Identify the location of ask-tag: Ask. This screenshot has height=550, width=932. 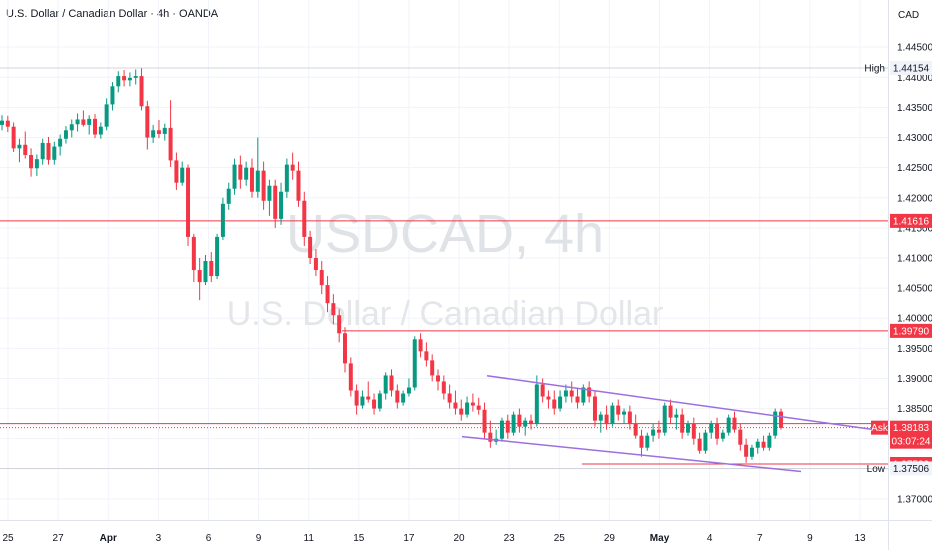
(880, 428).